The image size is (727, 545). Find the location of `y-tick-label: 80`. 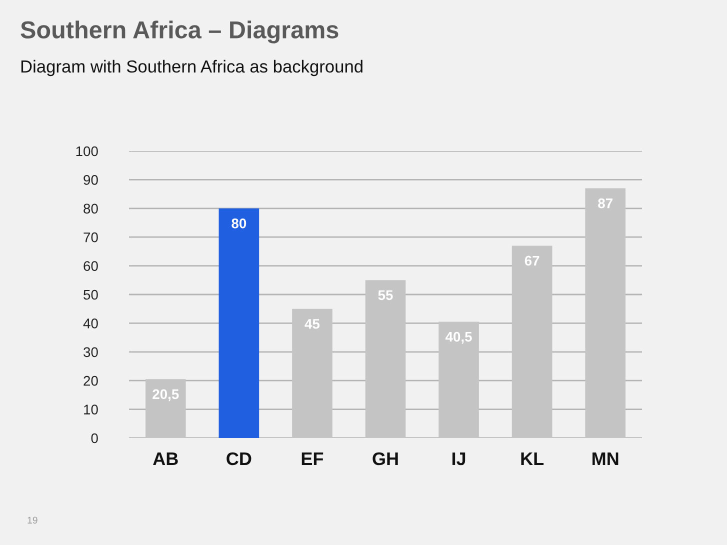

y-tick-label: 80 is located at coordinates (91, 209).